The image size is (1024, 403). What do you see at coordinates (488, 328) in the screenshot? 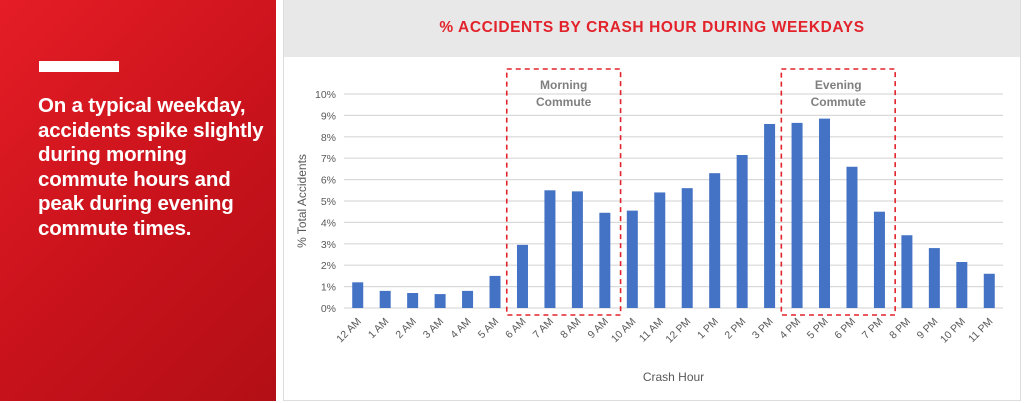
I see `x-tick-label: 5 AM` at bounding box center [488, 328].